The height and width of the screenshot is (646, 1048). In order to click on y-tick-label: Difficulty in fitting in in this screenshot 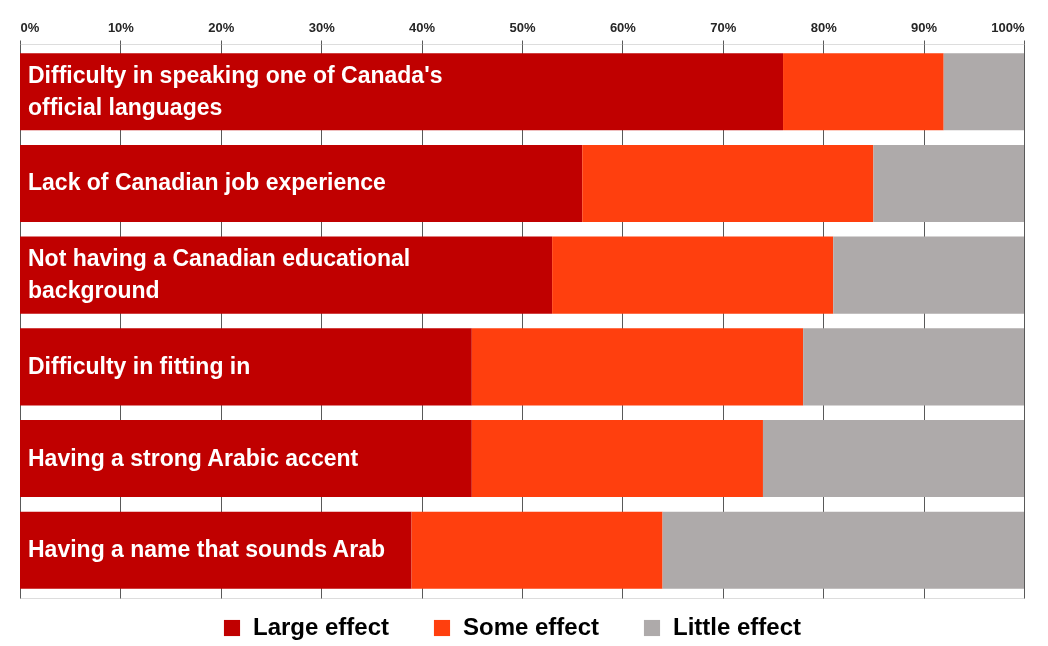, I will do `click(139, 365)`.